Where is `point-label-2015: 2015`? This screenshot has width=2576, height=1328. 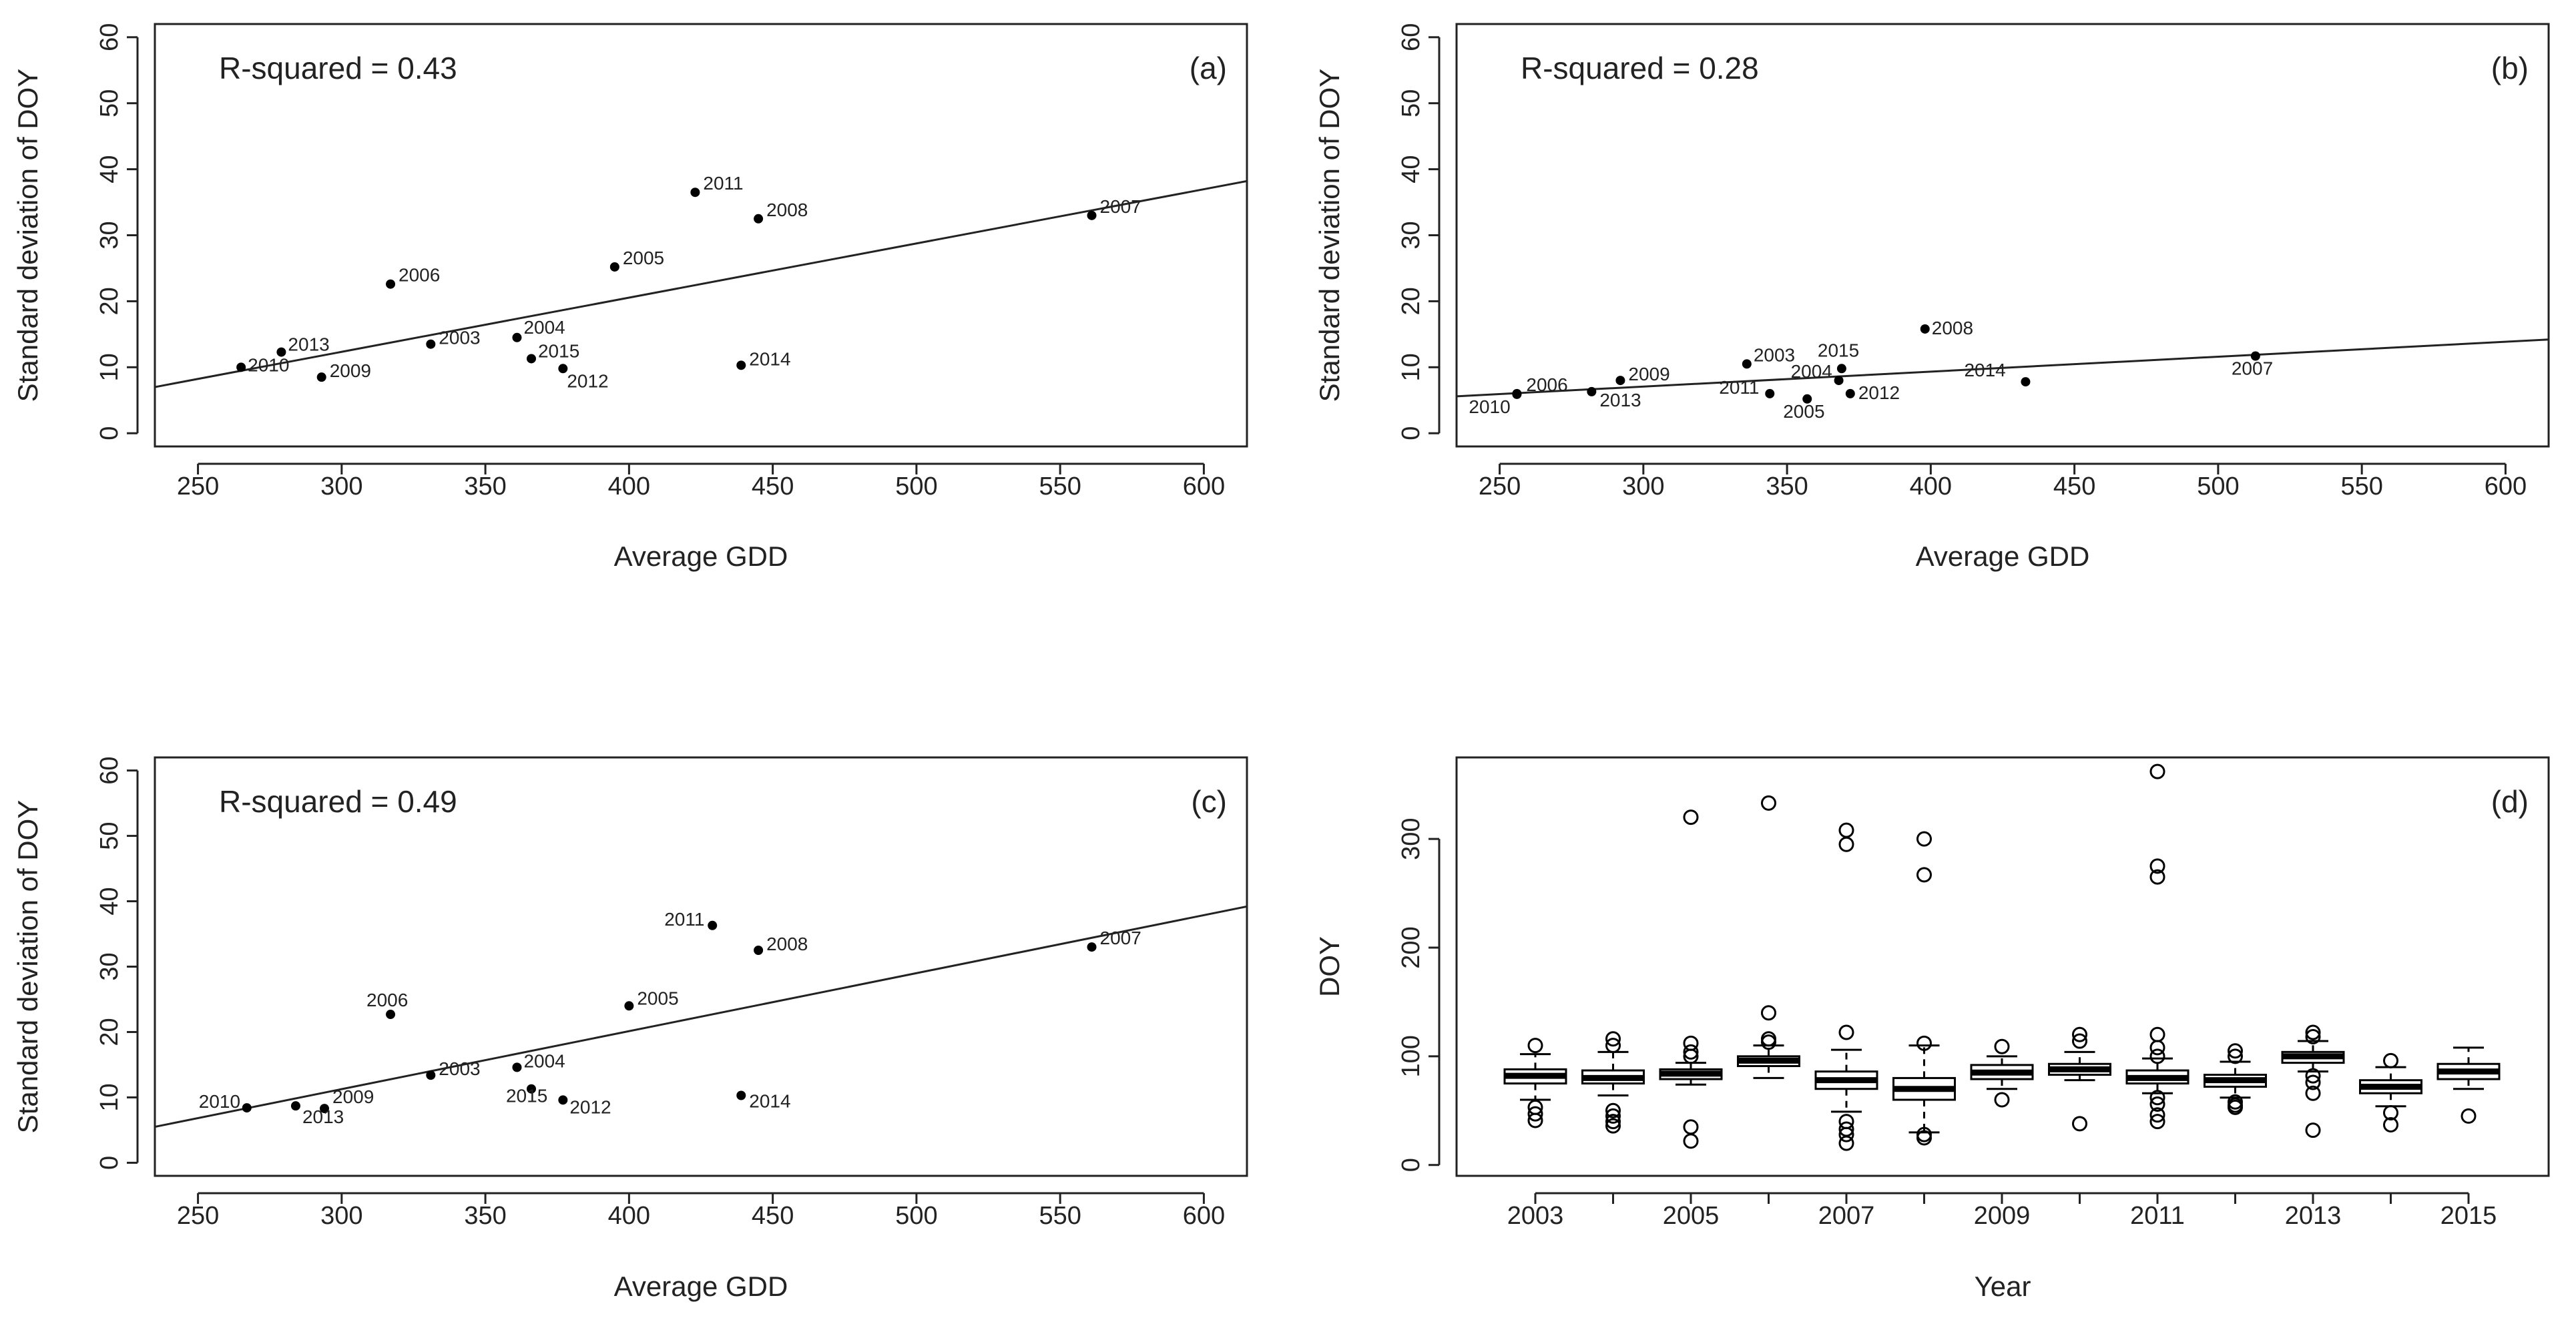
point-label-2015: 2015 is located at coordinates (558, 350).